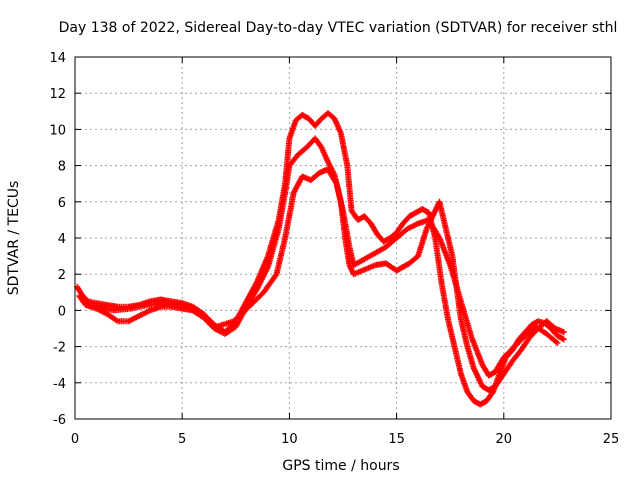 This screenshot has height=480, width=640. What do you see at coordinates (182, 439) in the screenshot?
I see `x-tick-label: 5` at bounding box center [182, 439].